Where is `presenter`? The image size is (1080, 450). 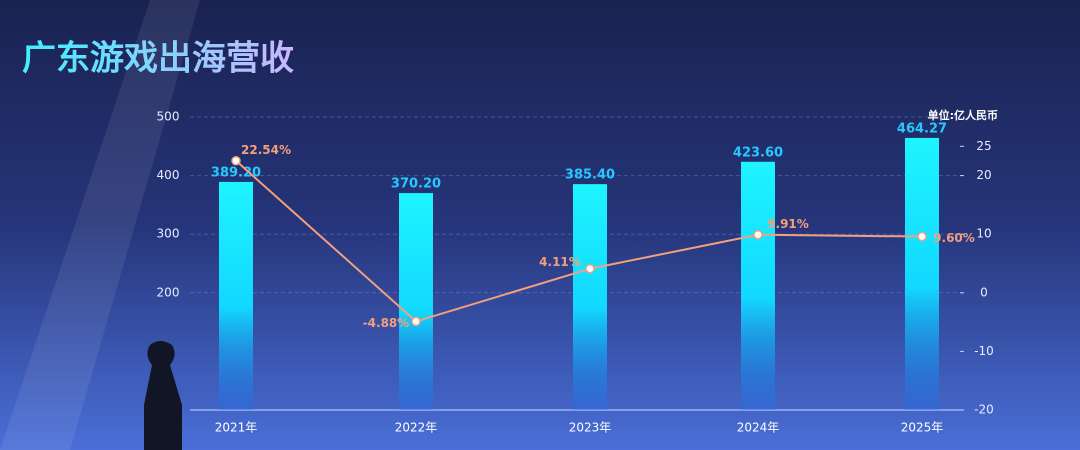 presenter is located at coordinates (163, 395).